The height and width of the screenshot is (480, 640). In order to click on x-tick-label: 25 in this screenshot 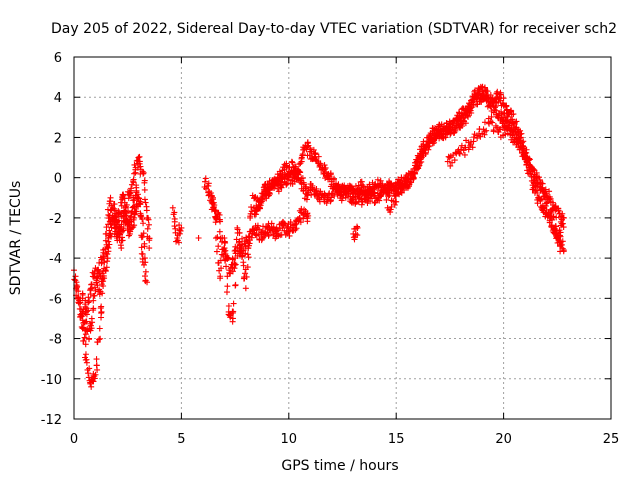, I will do `click(611, 439)`.